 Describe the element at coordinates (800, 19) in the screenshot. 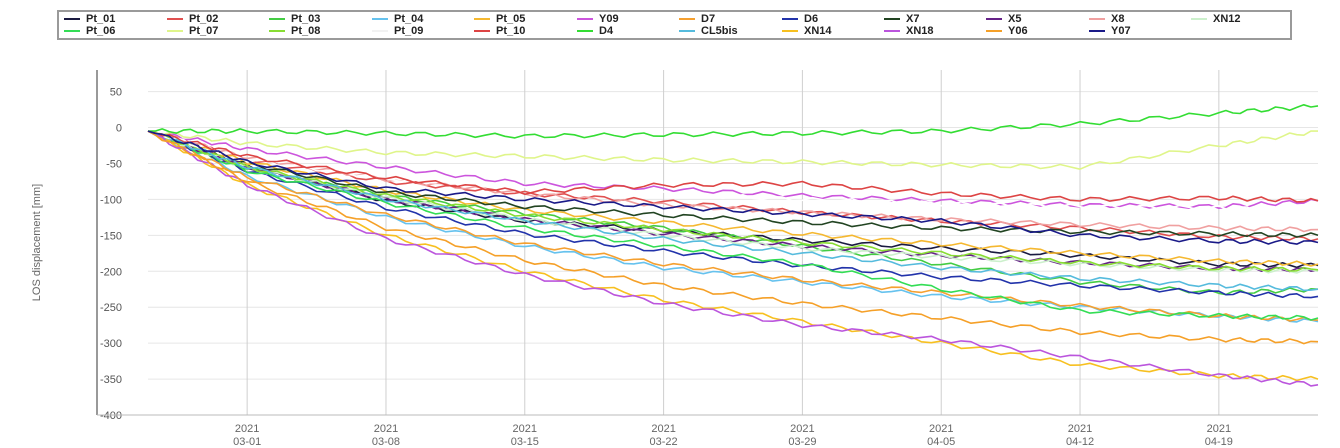

I see `legend-item: D6` at that location.